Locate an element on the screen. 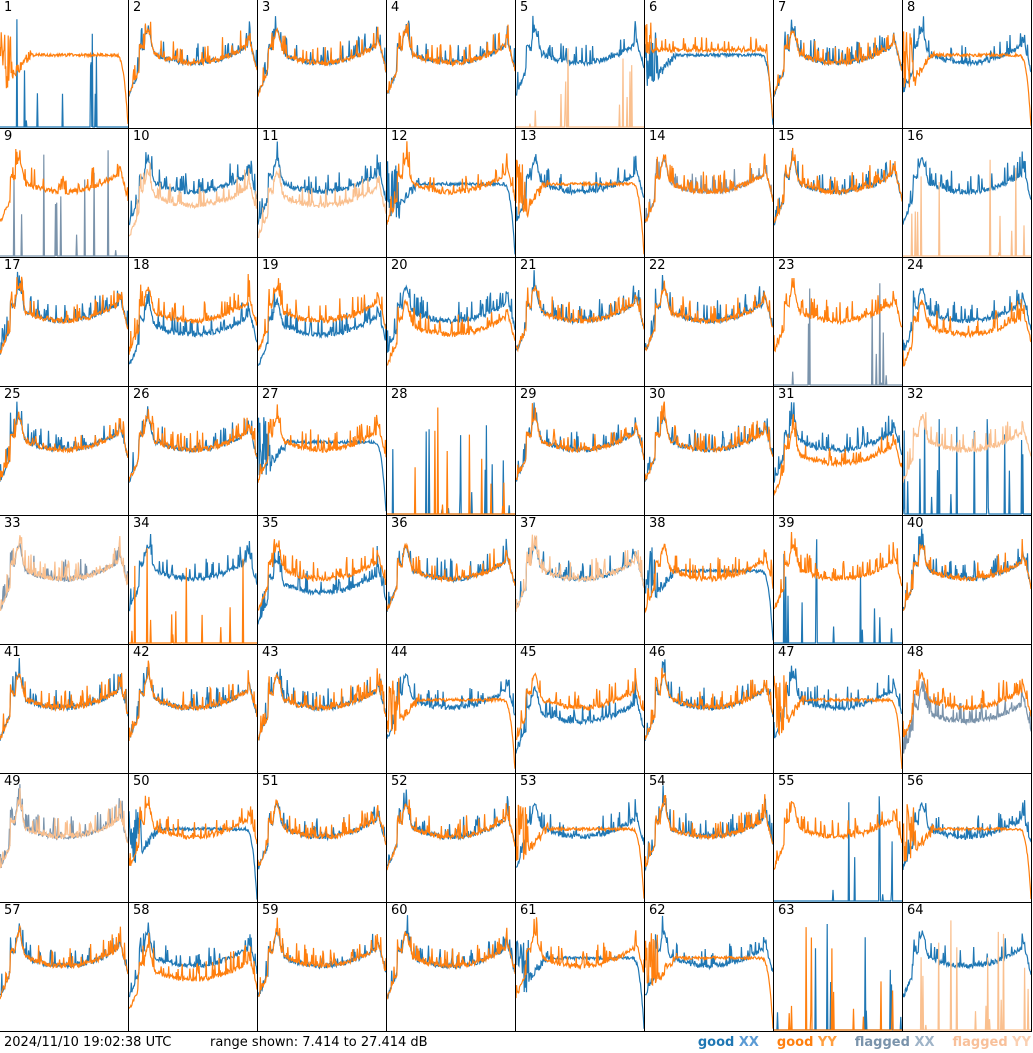 This screenshot has width=1033, height=1053. spectrum-panel-9: 9 is located at coordinates (64, 193).